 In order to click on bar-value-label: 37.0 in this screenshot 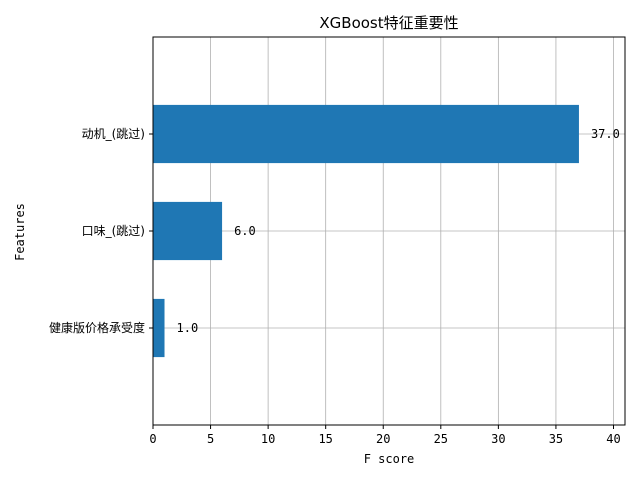, I will do `click(605, 134)`.